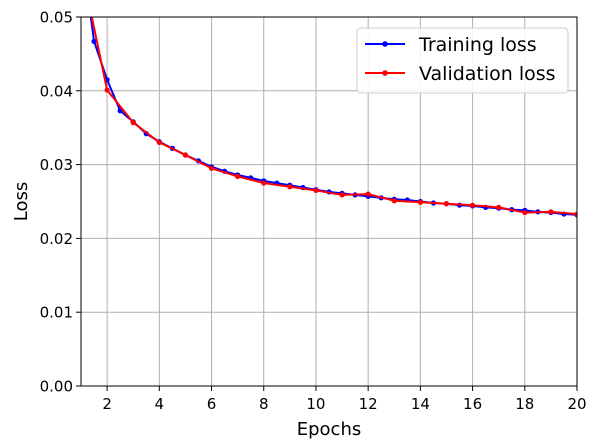 This screenshot has height=448, width=597. I want to click on y-tick-label: 0.04, so click(56, 91).